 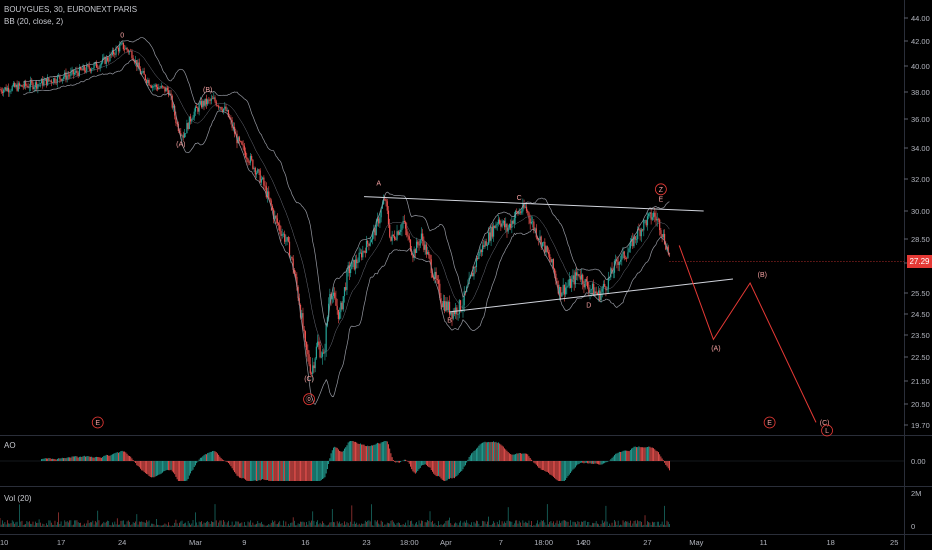 I want to click on projection-path, so click(x=747, y=334).